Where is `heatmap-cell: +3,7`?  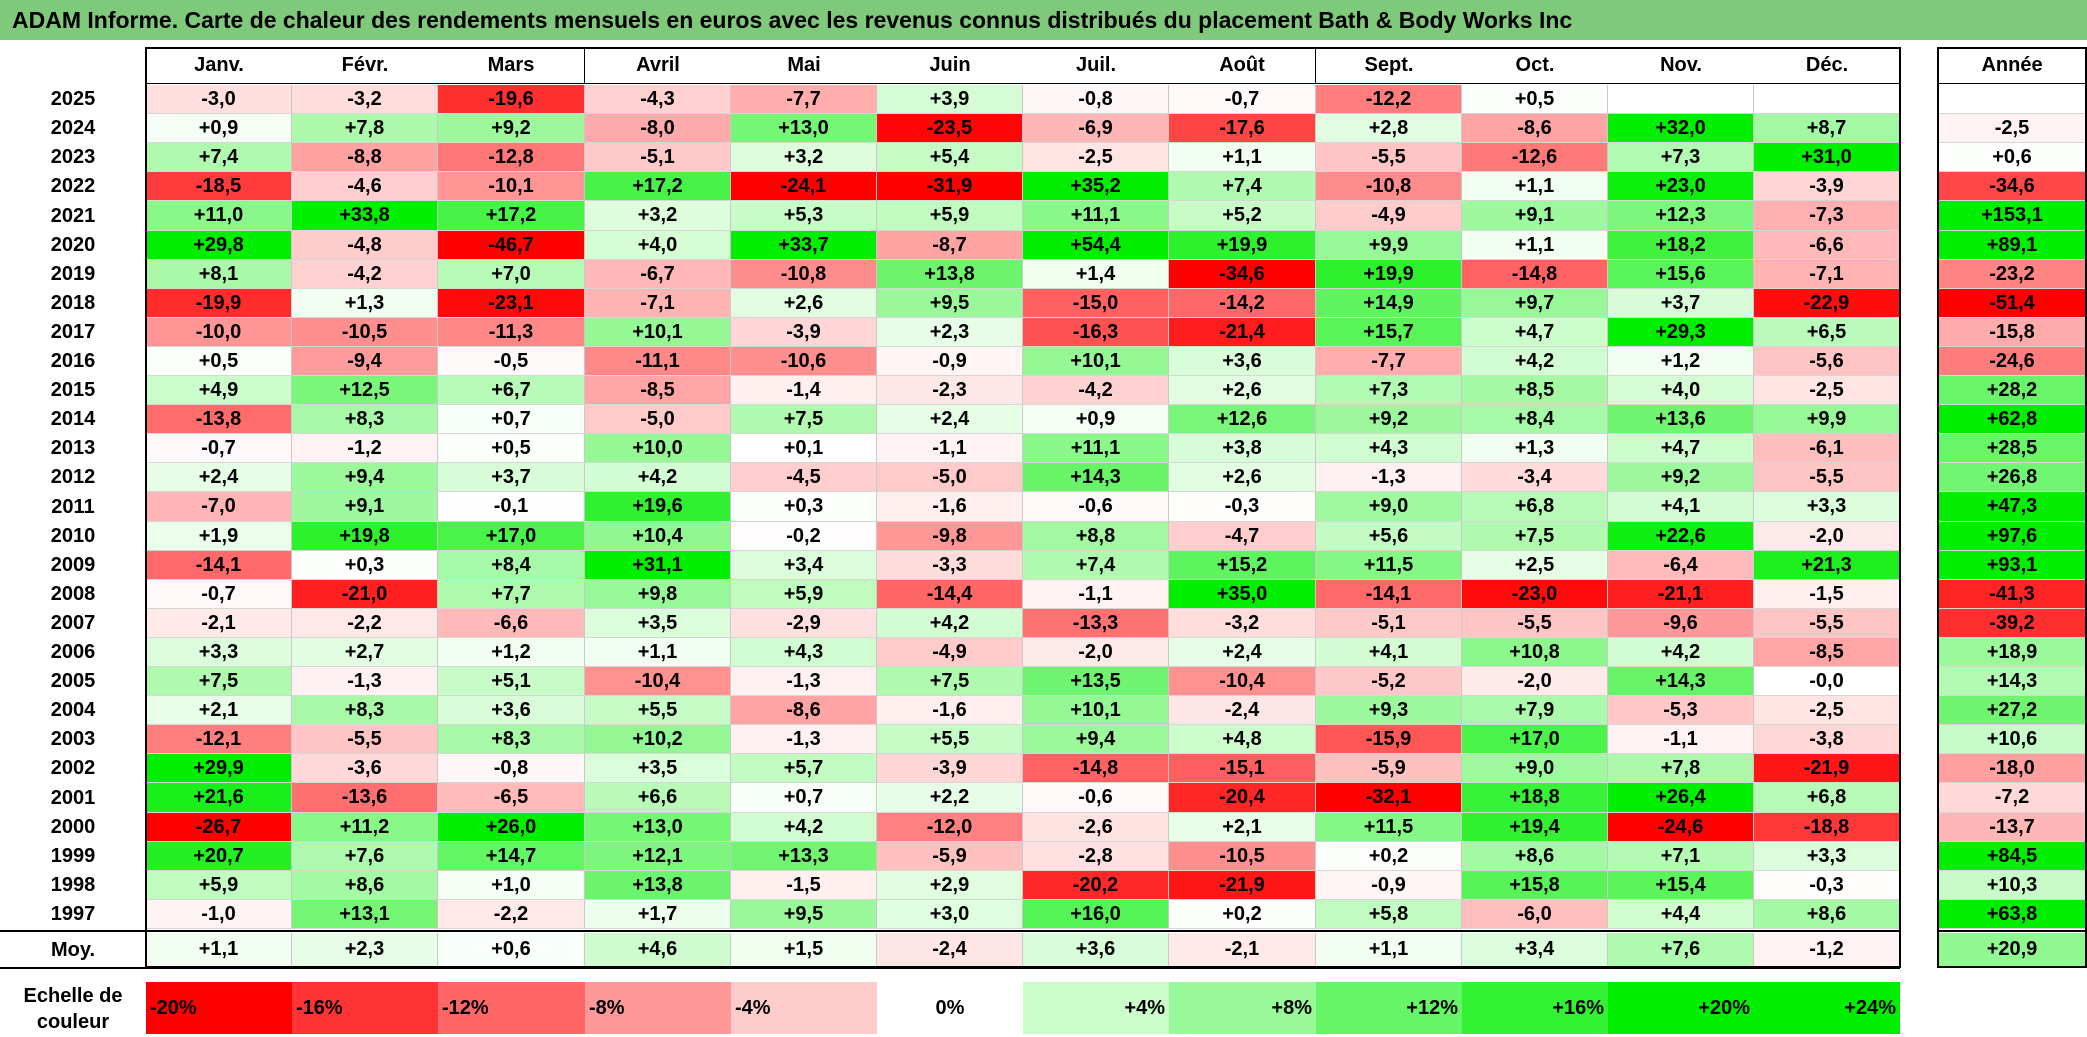
heatmap-cell: +3,7 is located at coordinates (1681, 303).